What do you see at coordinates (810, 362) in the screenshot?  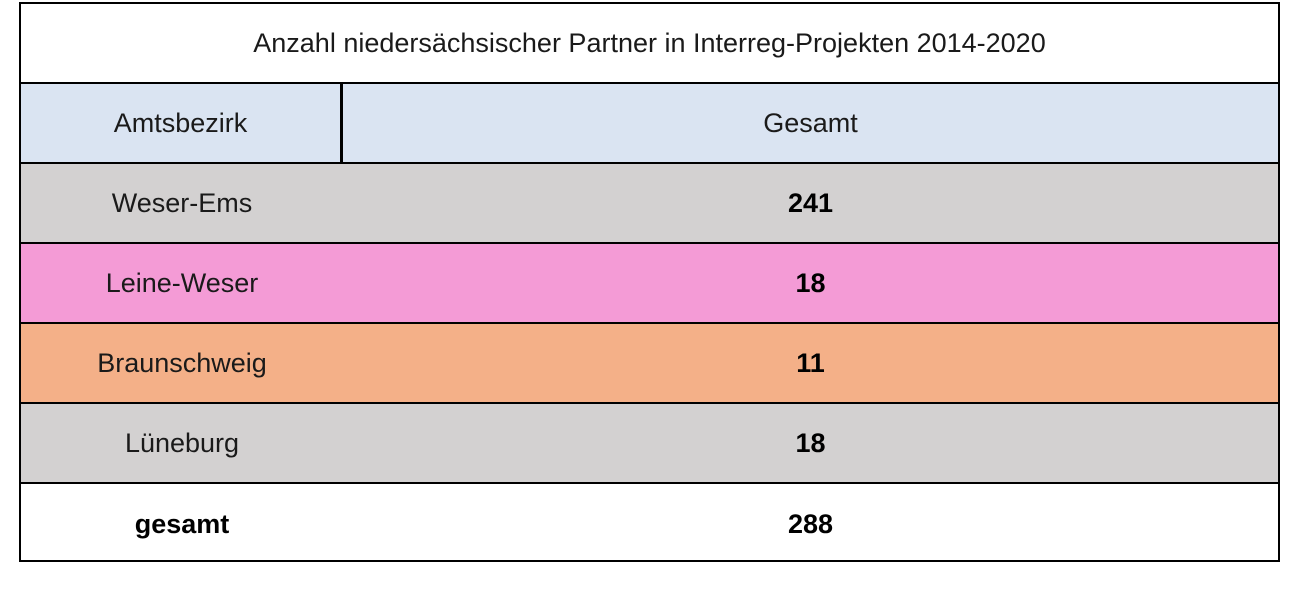 I see `row-value: 11` at bounding box center [810, 362].